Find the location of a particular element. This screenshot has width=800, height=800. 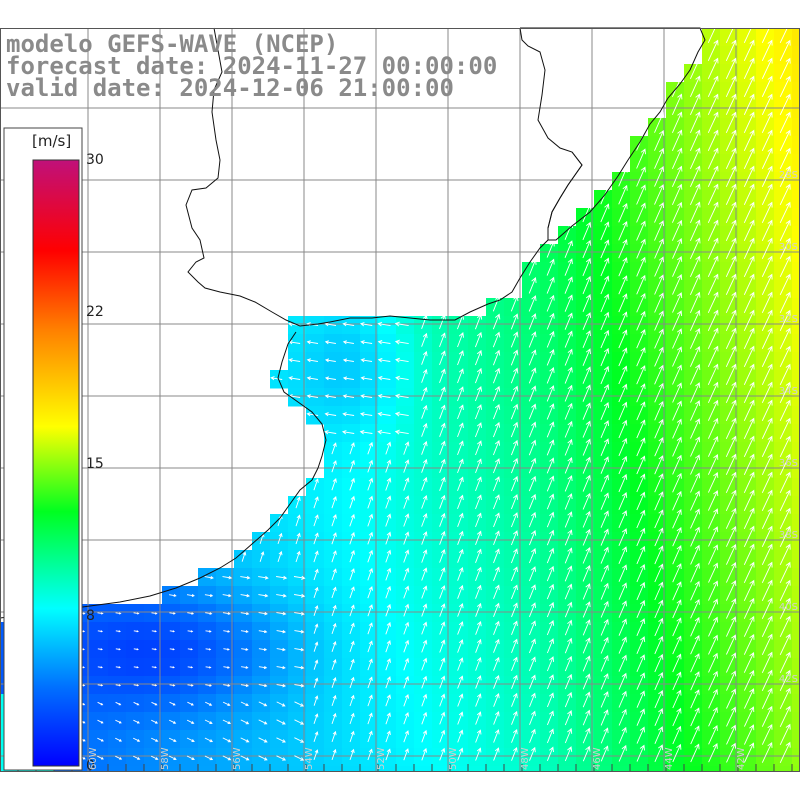

lon-label: 50W is located at coordinates (453, 758).